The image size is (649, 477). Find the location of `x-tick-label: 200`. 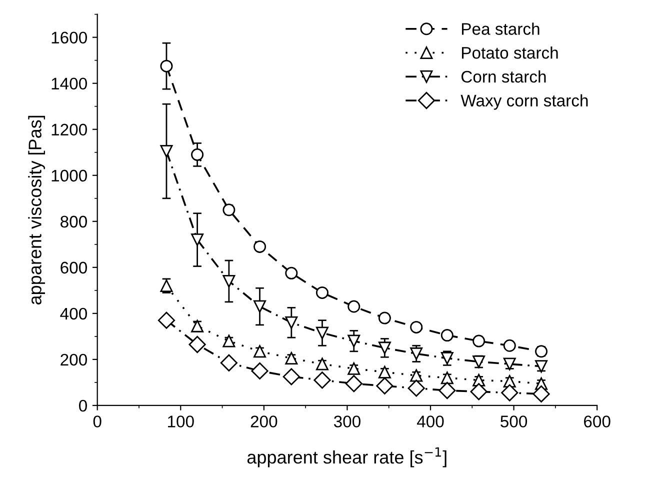

x-tick-label: 200 is located at coordinates (264, 422).